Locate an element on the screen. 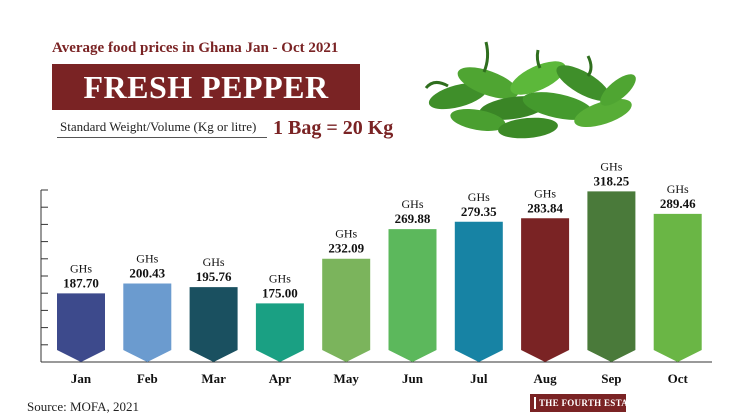  bar-jan is located at coordinates (81, 327).